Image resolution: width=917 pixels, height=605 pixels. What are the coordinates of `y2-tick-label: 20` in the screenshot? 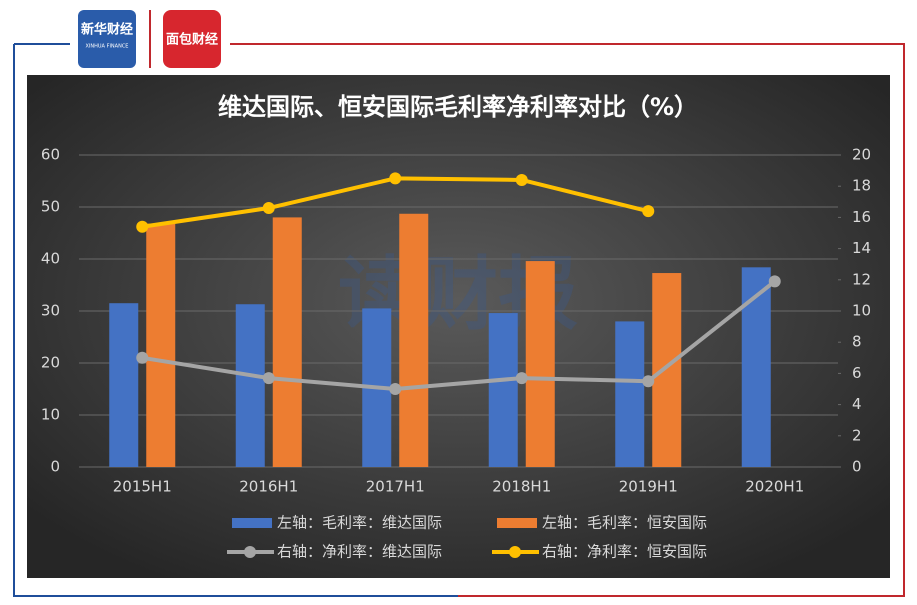 It's located at (861, 155).